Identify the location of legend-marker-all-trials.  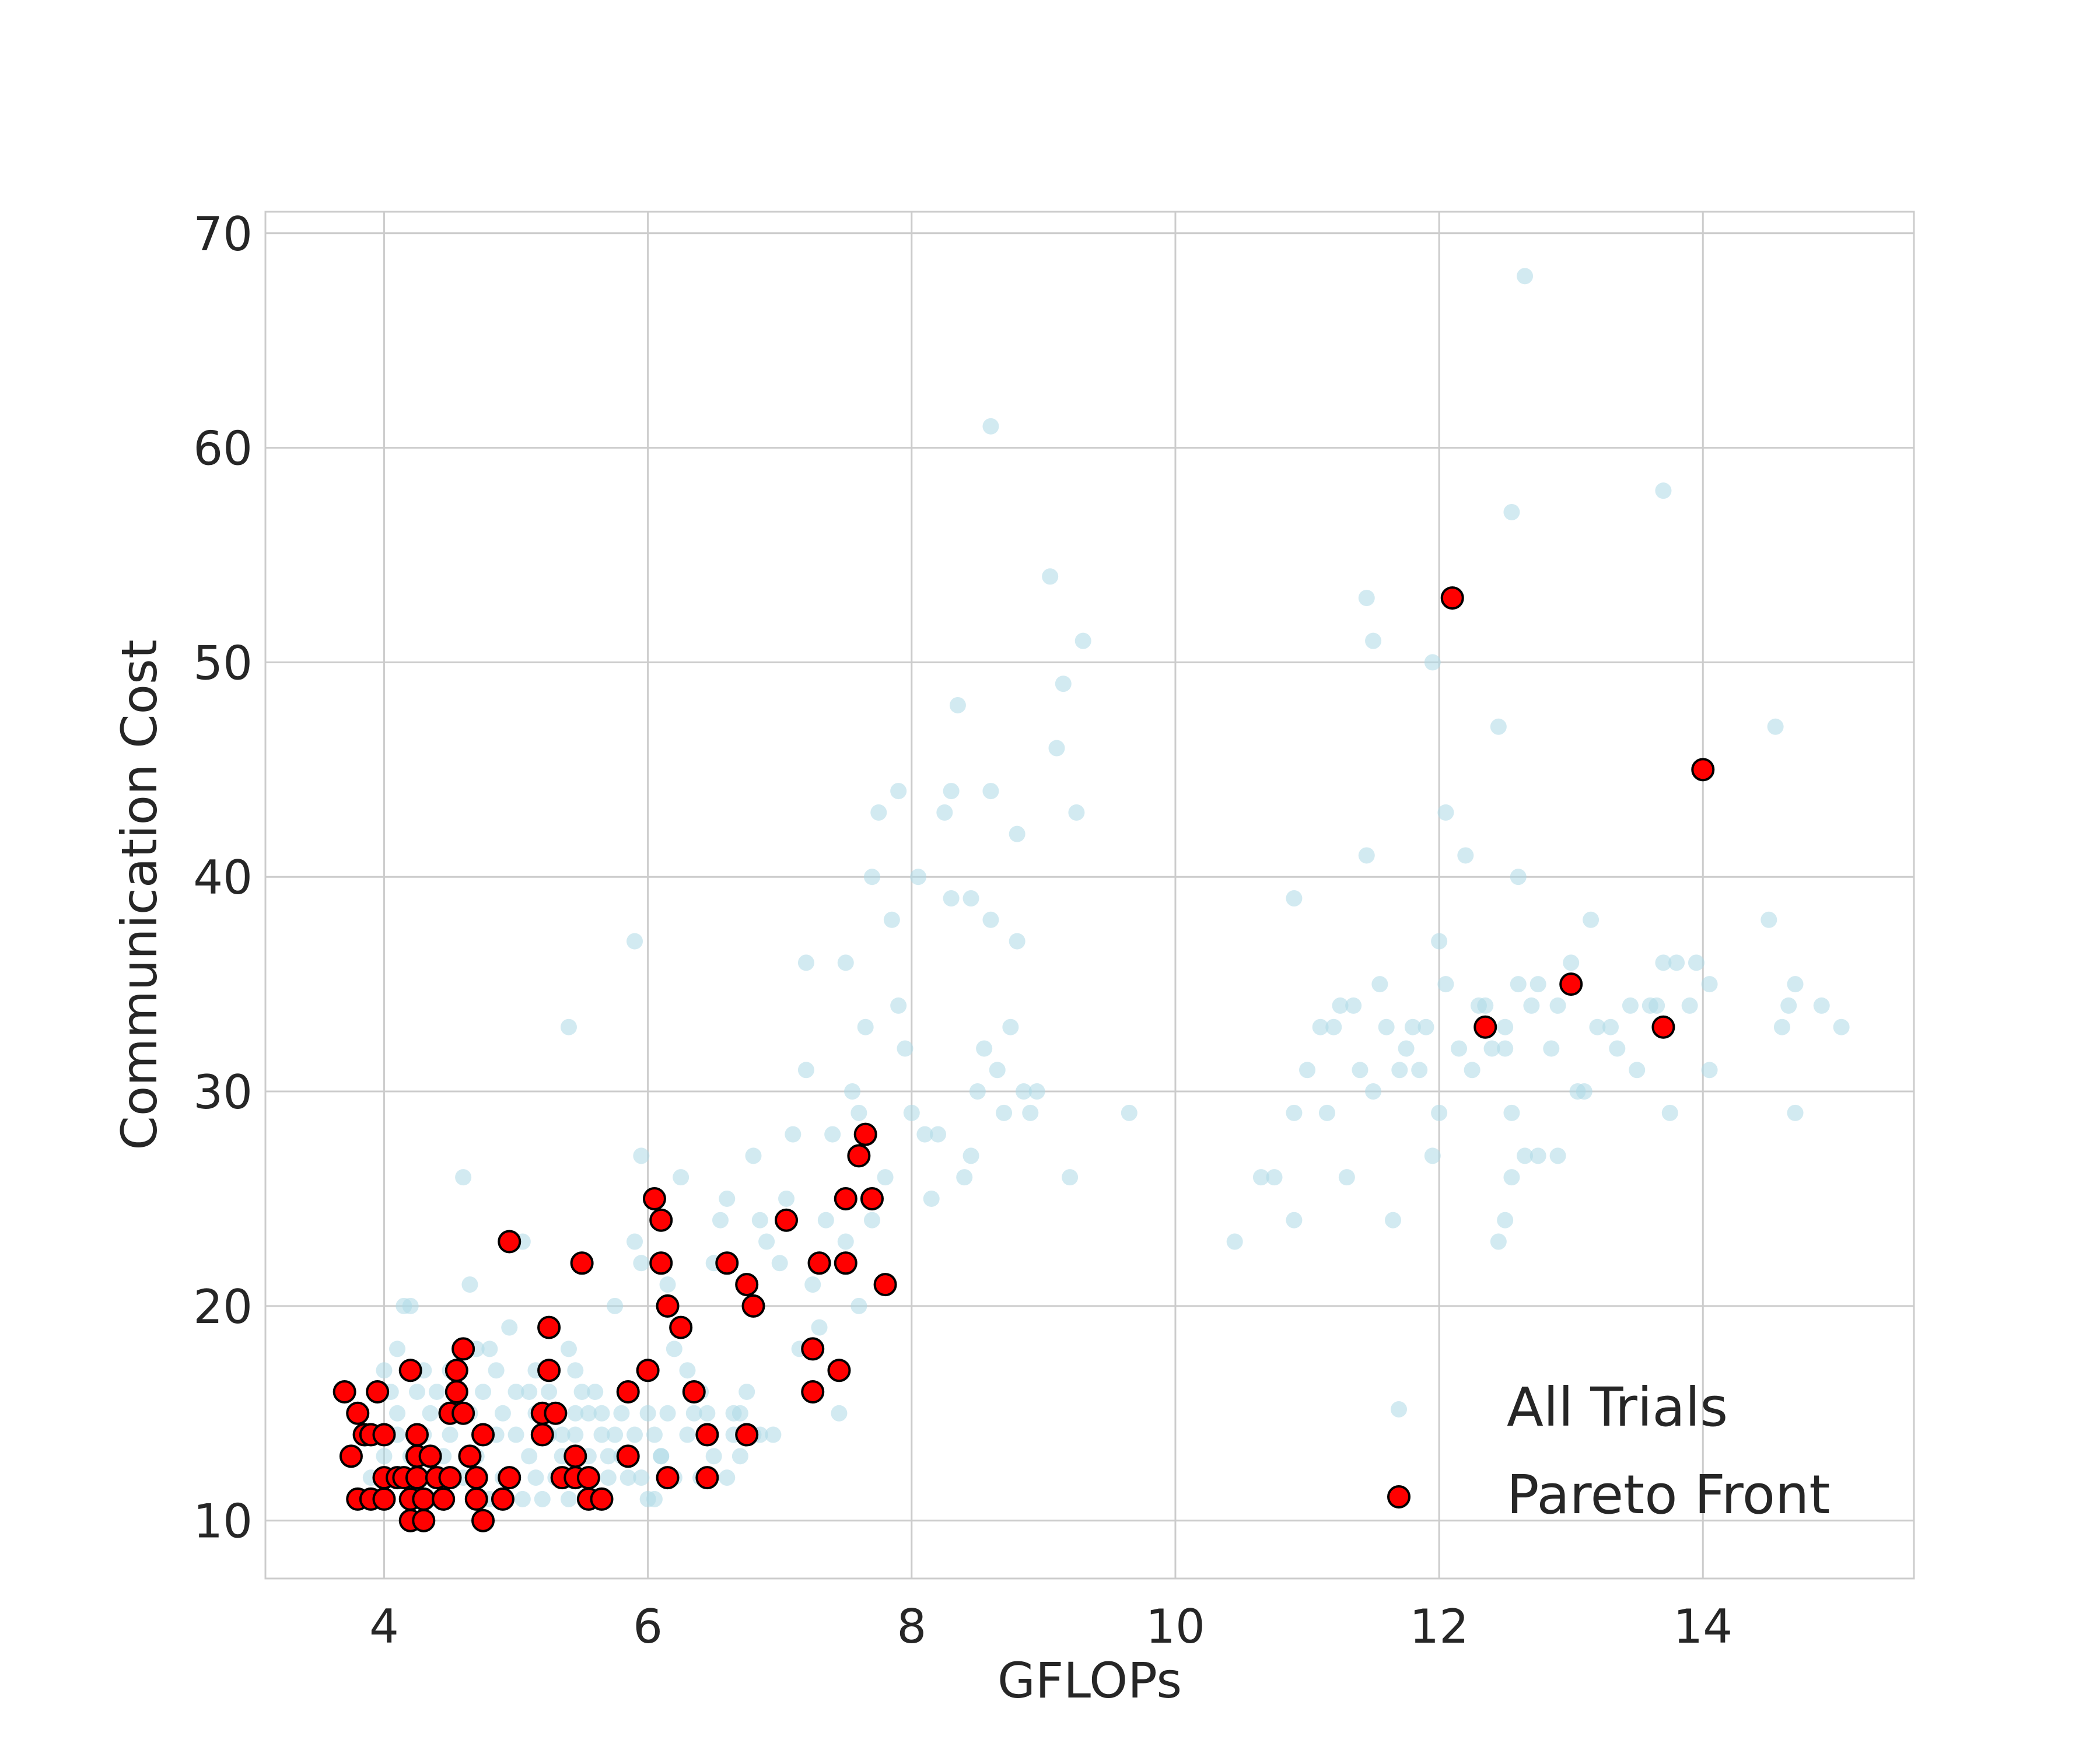
(1399, 1409).